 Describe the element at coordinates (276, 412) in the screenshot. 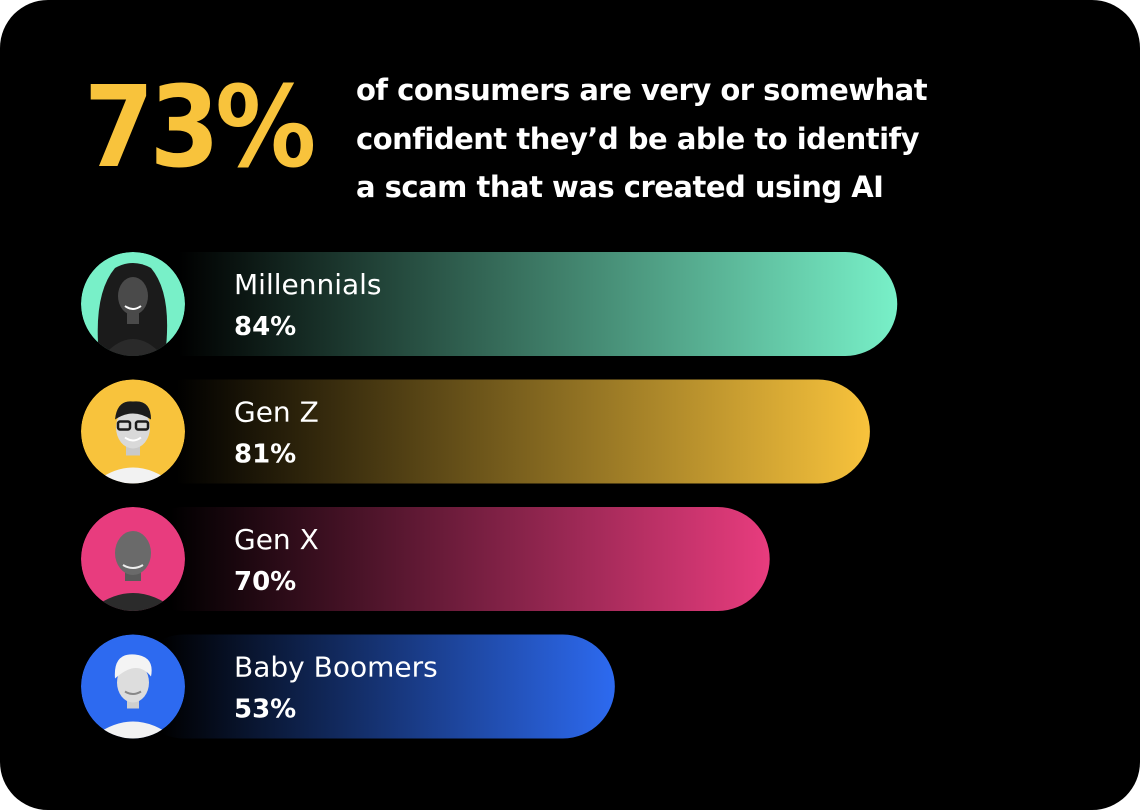

I see `category-label: Gen Z` at that location.